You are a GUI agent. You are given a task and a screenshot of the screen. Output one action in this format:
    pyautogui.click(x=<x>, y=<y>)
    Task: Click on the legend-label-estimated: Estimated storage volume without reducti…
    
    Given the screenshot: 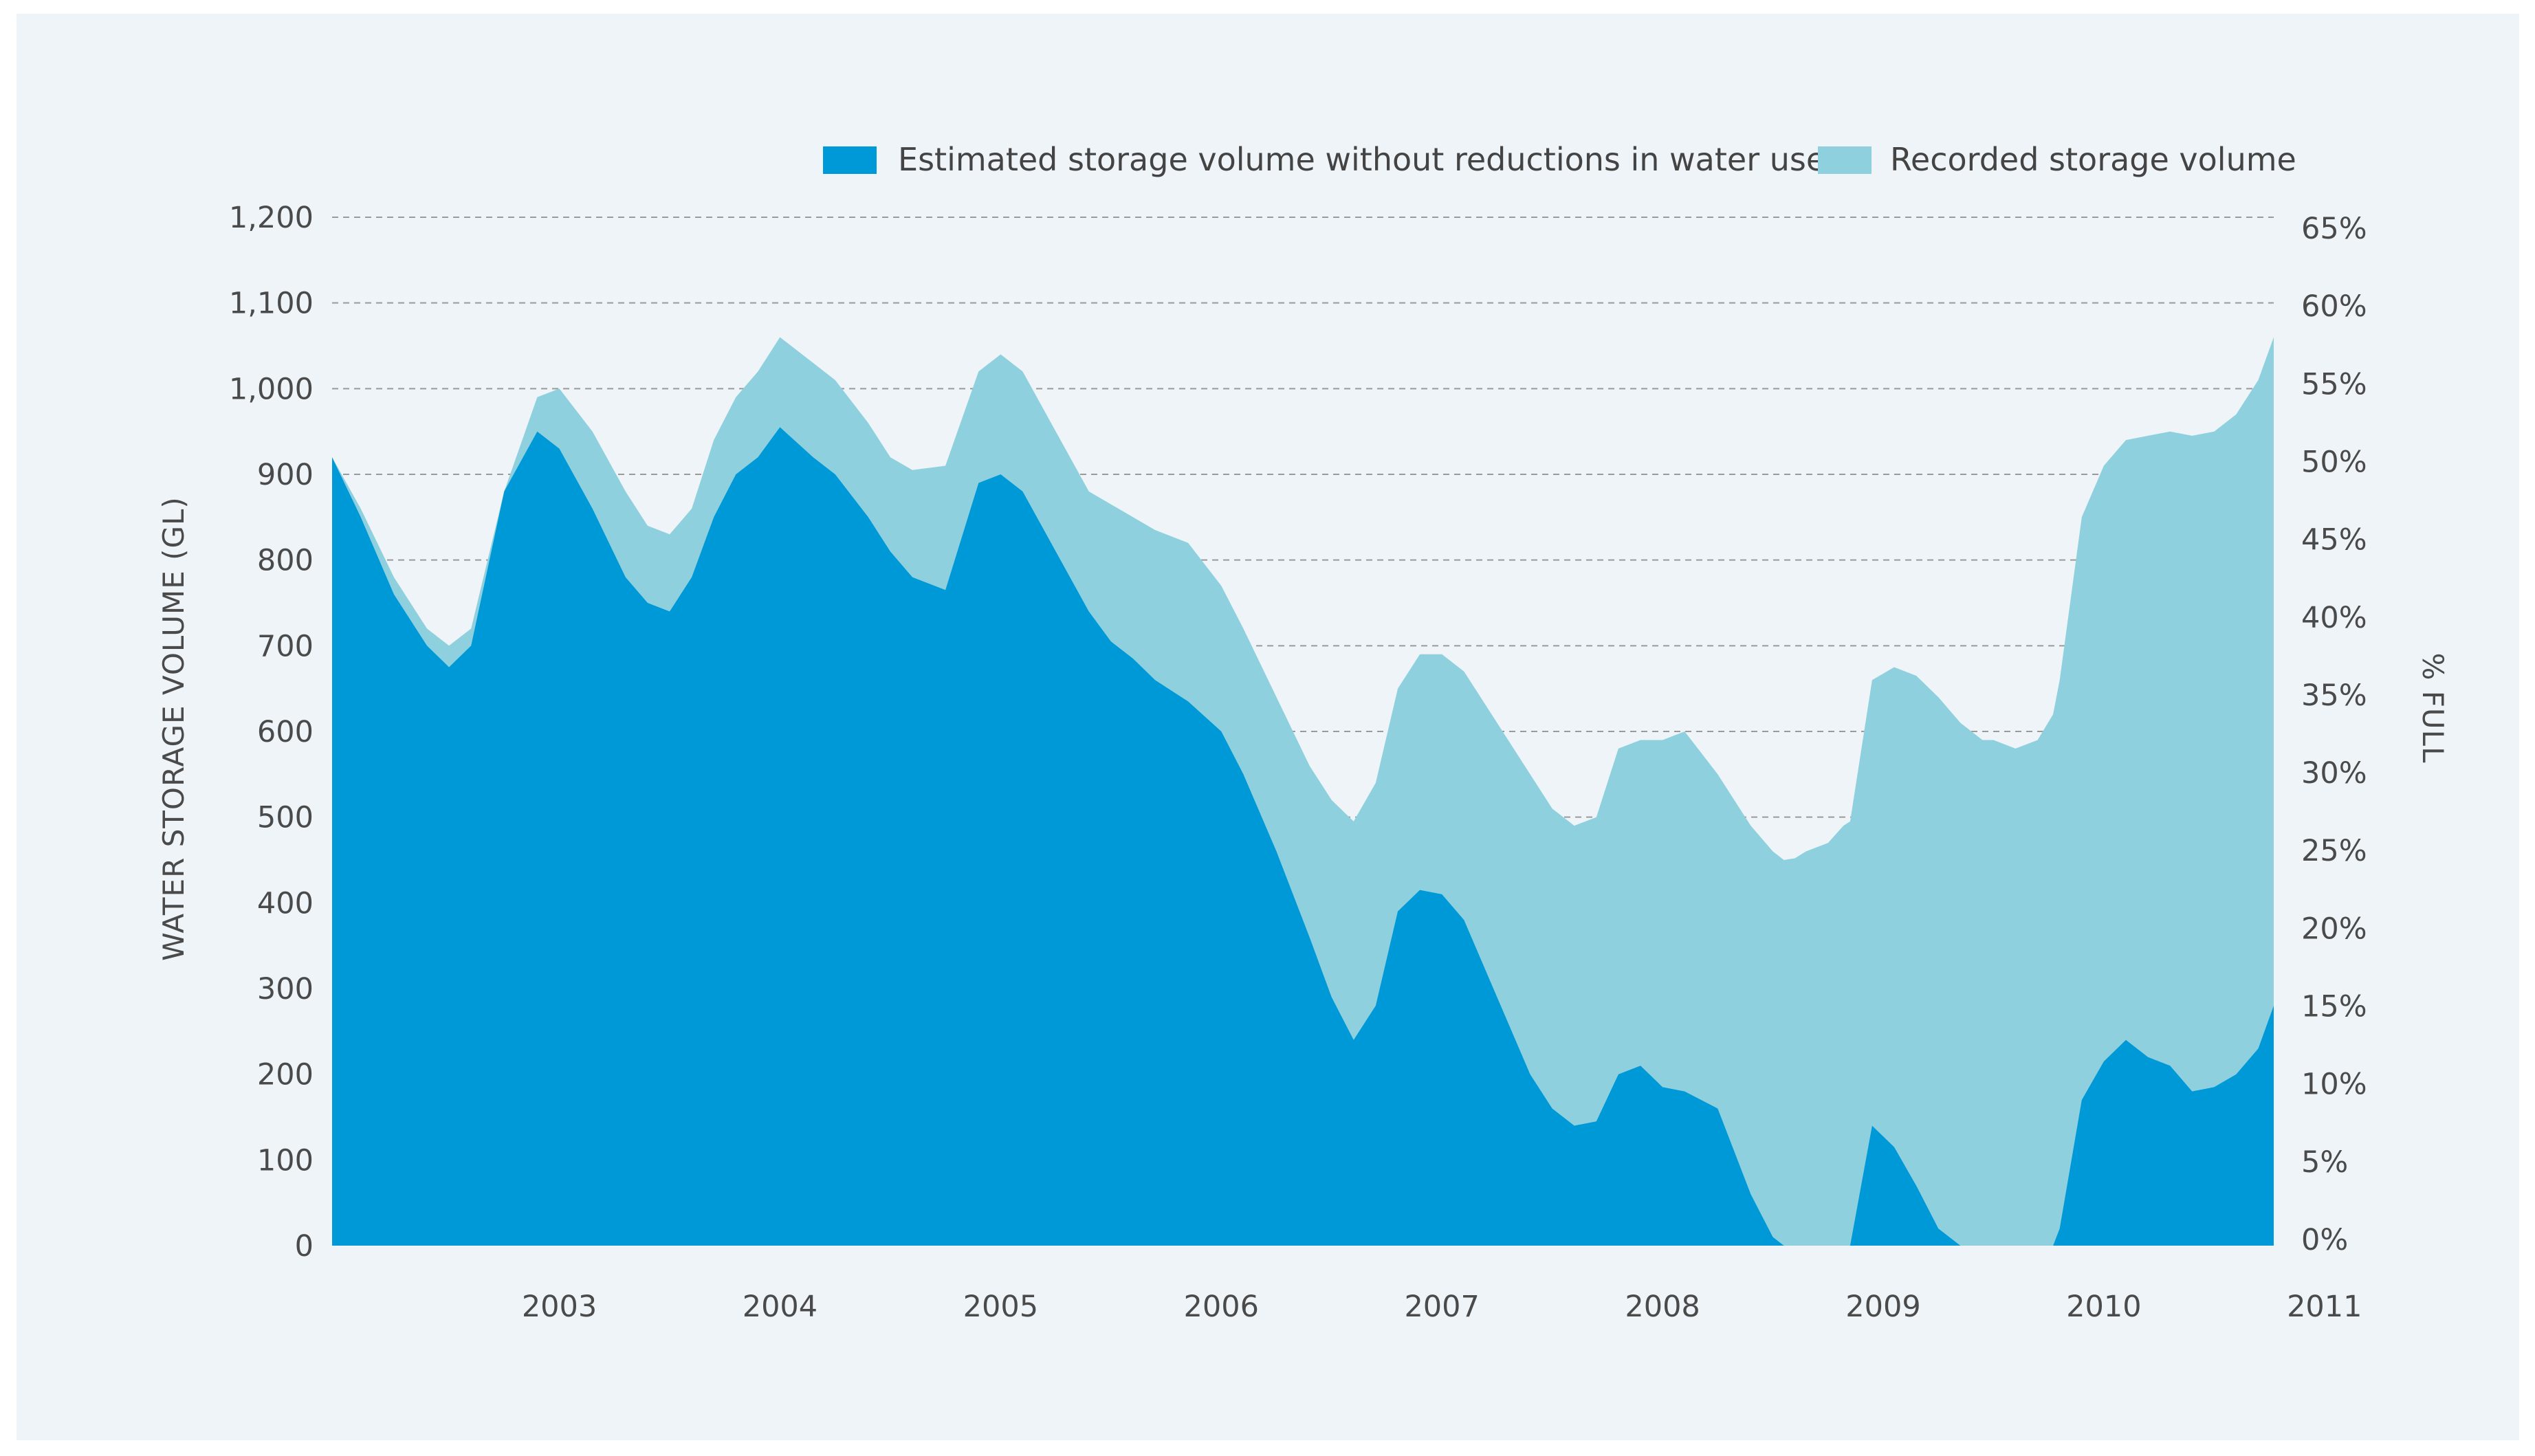 What is the action you would take?
    pyautogui.click(x=1361, y=159)
    